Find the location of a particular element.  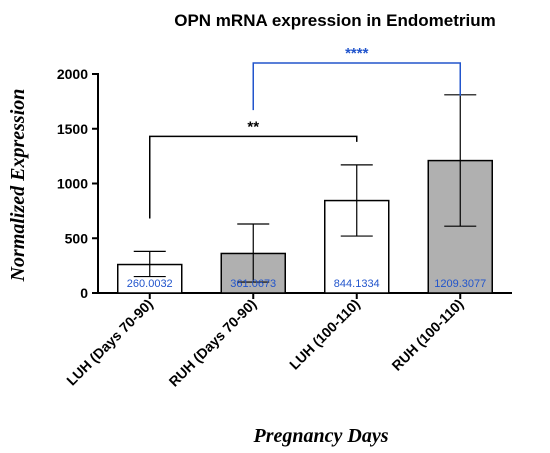

x-tick-label: LUH (100-110) is located at coordinates (324, 334).